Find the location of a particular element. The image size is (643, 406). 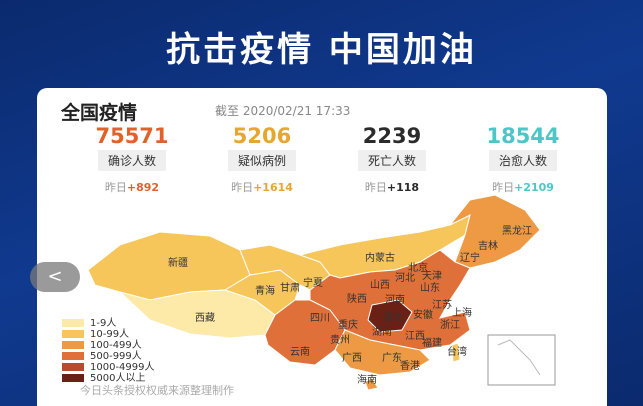

legend-label: 1-9人 is located at coordinates (103, 323).